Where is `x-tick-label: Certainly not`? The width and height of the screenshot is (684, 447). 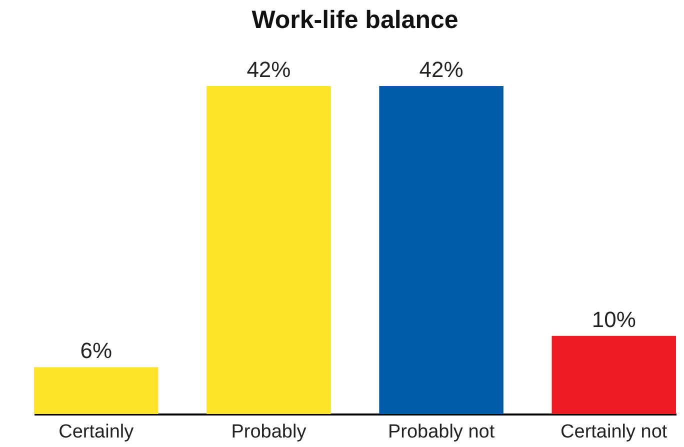
x-tick-label: Certainly not is located at coordinates (614, 432).